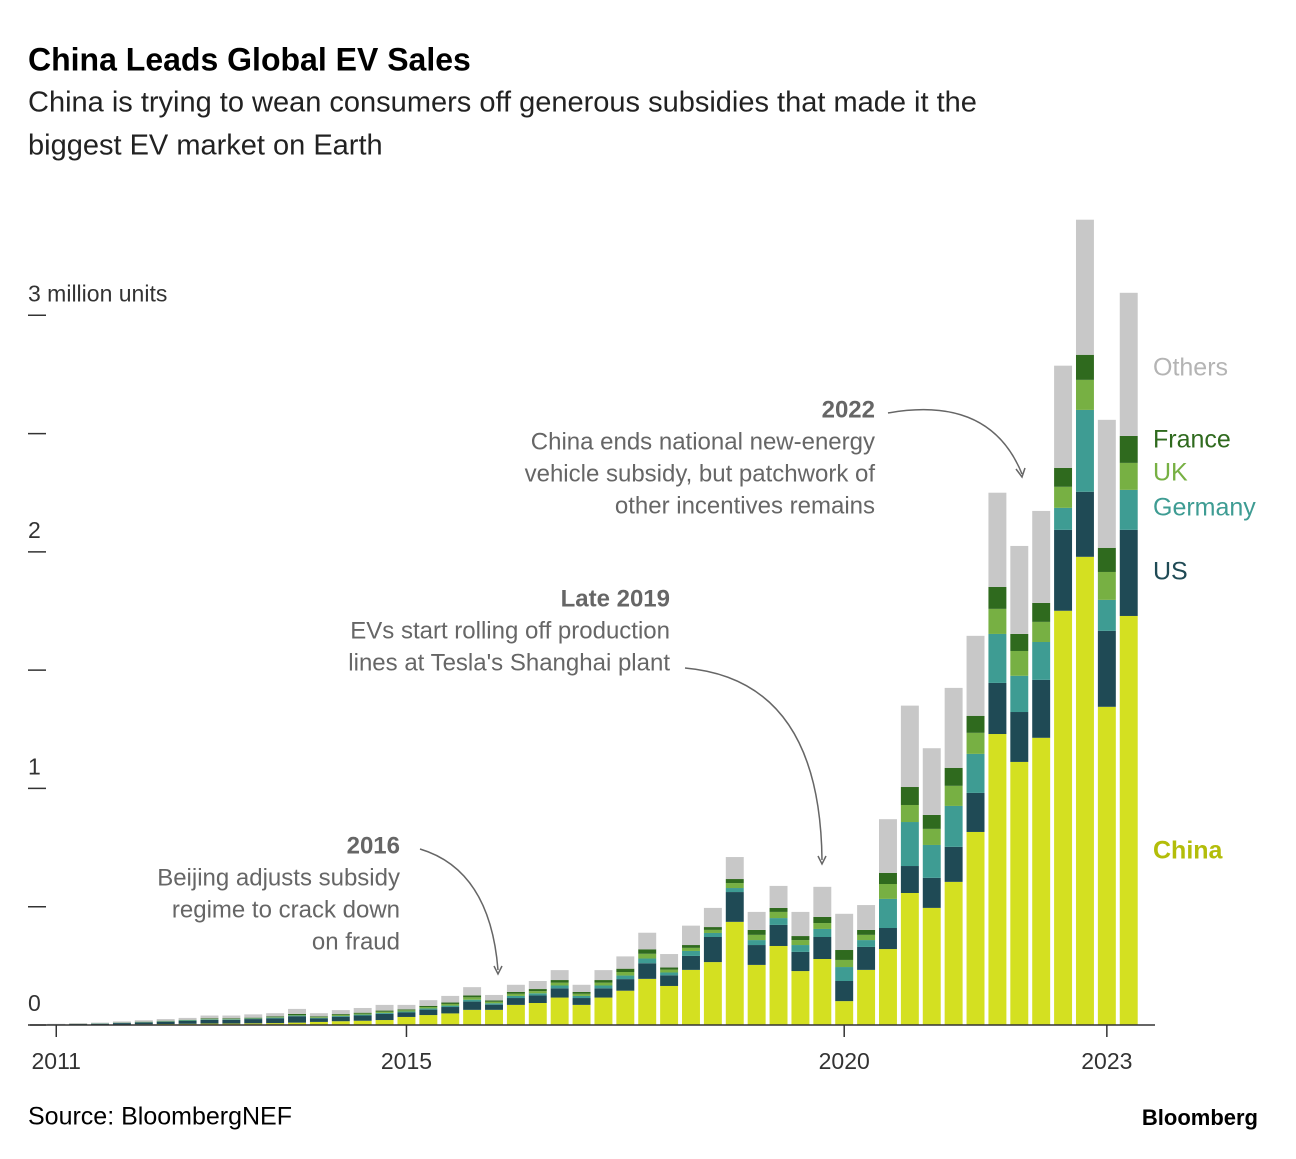 The height and width of the screenshot is (1159, 1296). I want to click on chart-subtitle: biggest EV market on Earth, so click(205, 146).